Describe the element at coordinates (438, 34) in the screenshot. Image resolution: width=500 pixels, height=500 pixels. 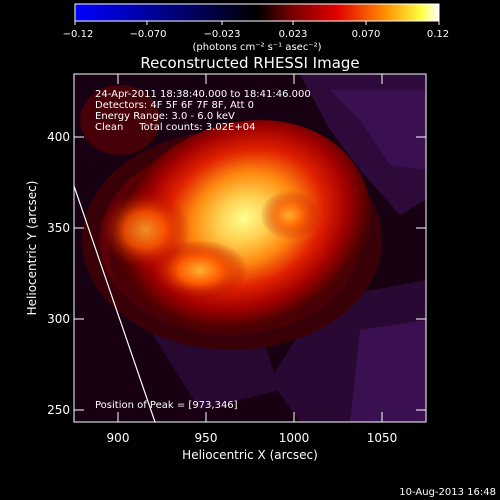
I see `colorbar-tick-label: 0.12` at that location.